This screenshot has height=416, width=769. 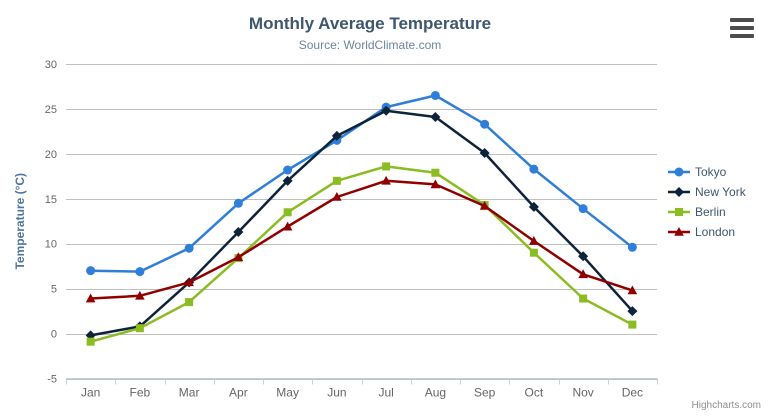 What do you see at coordinates (632, 393) in the screenshot?
I see `x-axis-tick-label: Dec` at bounding box center [632, 393].